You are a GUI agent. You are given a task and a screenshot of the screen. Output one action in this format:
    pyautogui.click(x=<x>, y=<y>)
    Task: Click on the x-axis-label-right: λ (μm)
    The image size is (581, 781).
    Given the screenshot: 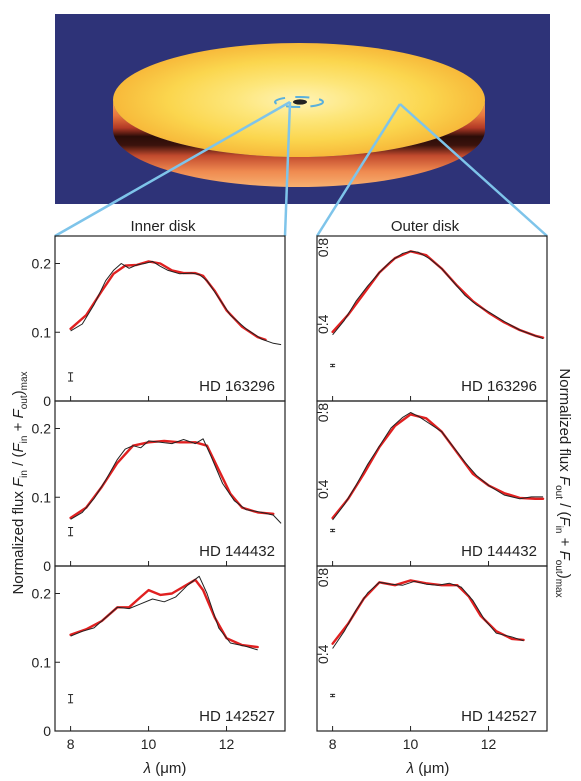 What is the action you would take?
    pyautogui.click(x=428, y=768)
    